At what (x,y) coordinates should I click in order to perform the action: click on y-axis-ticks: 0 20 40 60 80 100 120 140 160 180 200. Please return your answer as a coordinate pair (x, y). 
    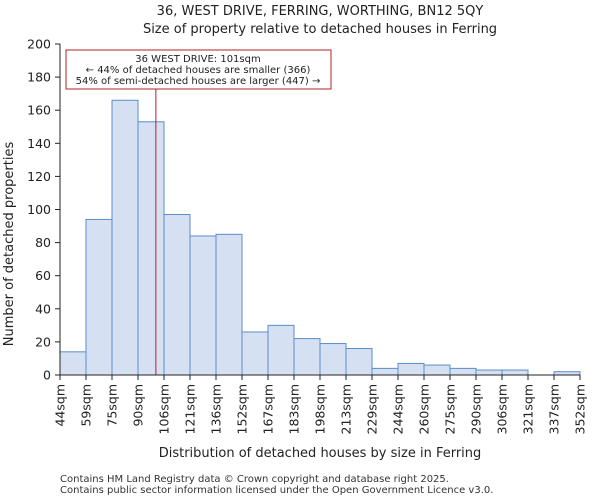
    Looking at the image, I should click on (43, 210).